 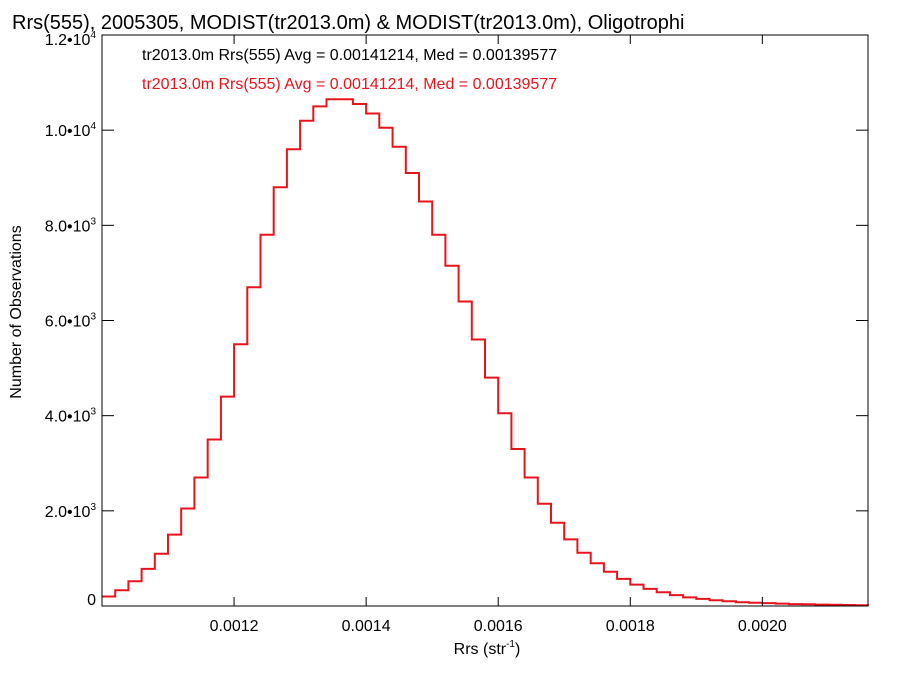 I want to click on x-axis-label-superscript: -1, so click(x=510, y=644).